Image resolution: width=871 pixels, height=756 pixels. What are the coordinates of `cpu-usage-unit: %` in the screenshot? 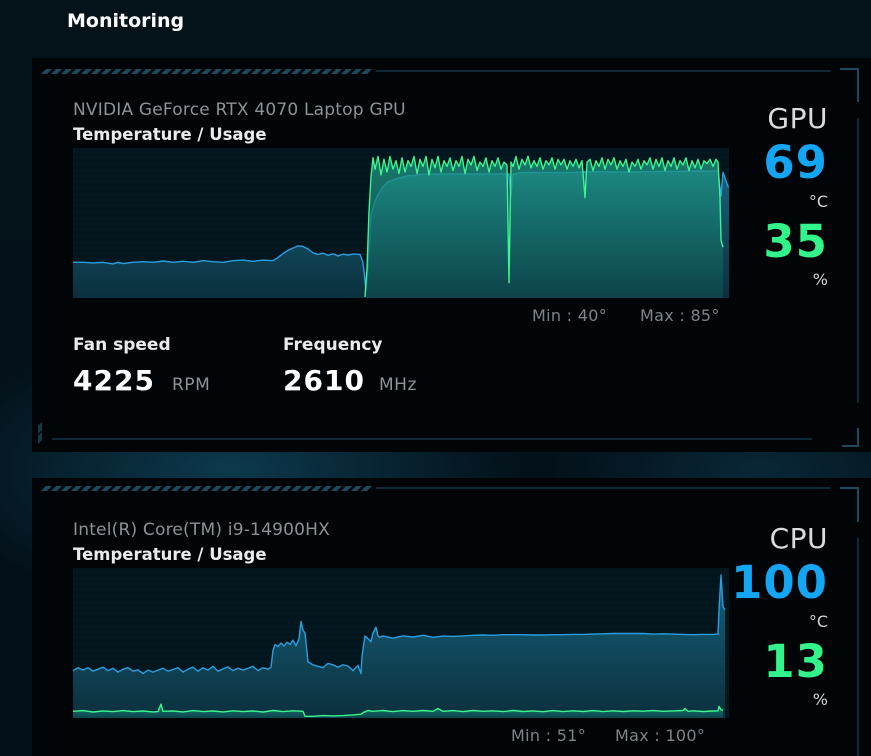 It's located at (820, 699).